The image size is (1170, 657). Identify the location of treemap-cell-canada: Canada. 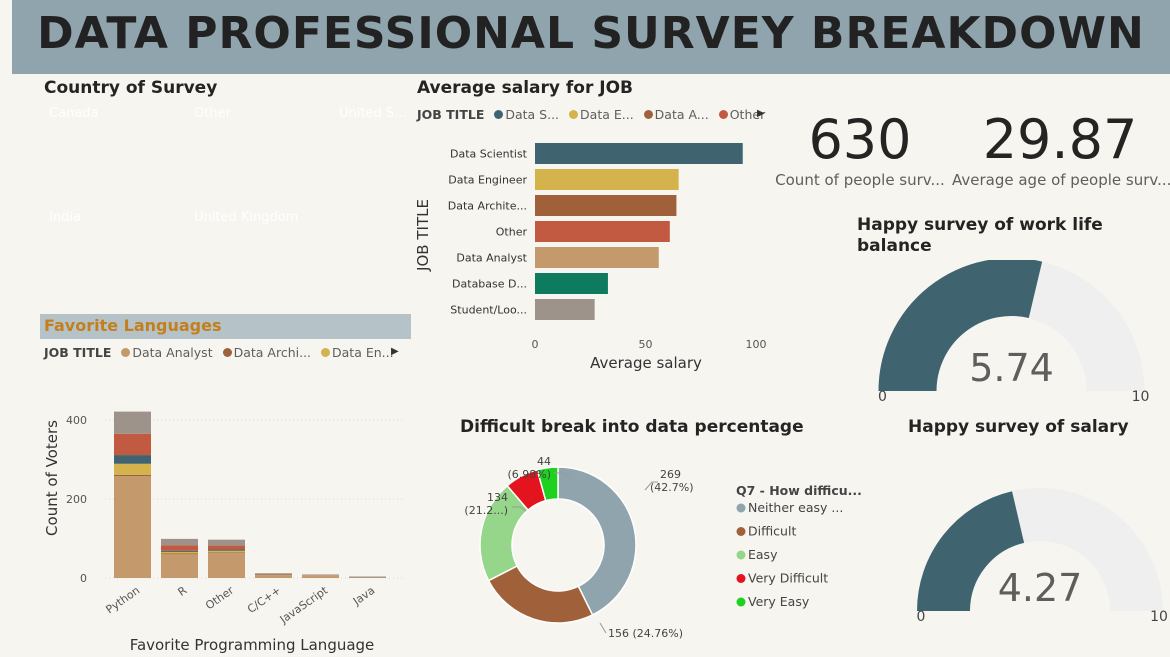
(116, 153).